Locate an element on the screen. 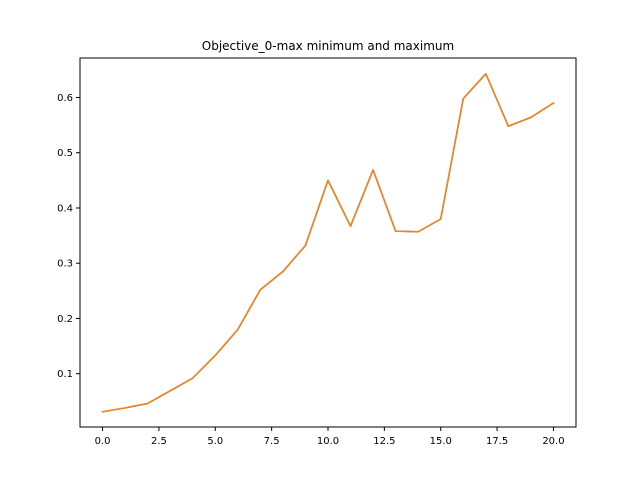 This screenshot has width=640, height=480. x-tick-label: 17.5 is located at coordinates (497, 441).